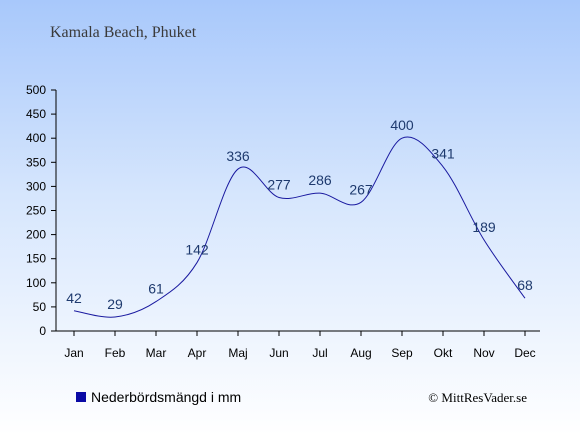 The width and height of the screenshot is (580, 435). Describe the element at coordinates (166, 397) in the screenshot. I see `legend-label: Nederbördsmängd i mm` at that location.